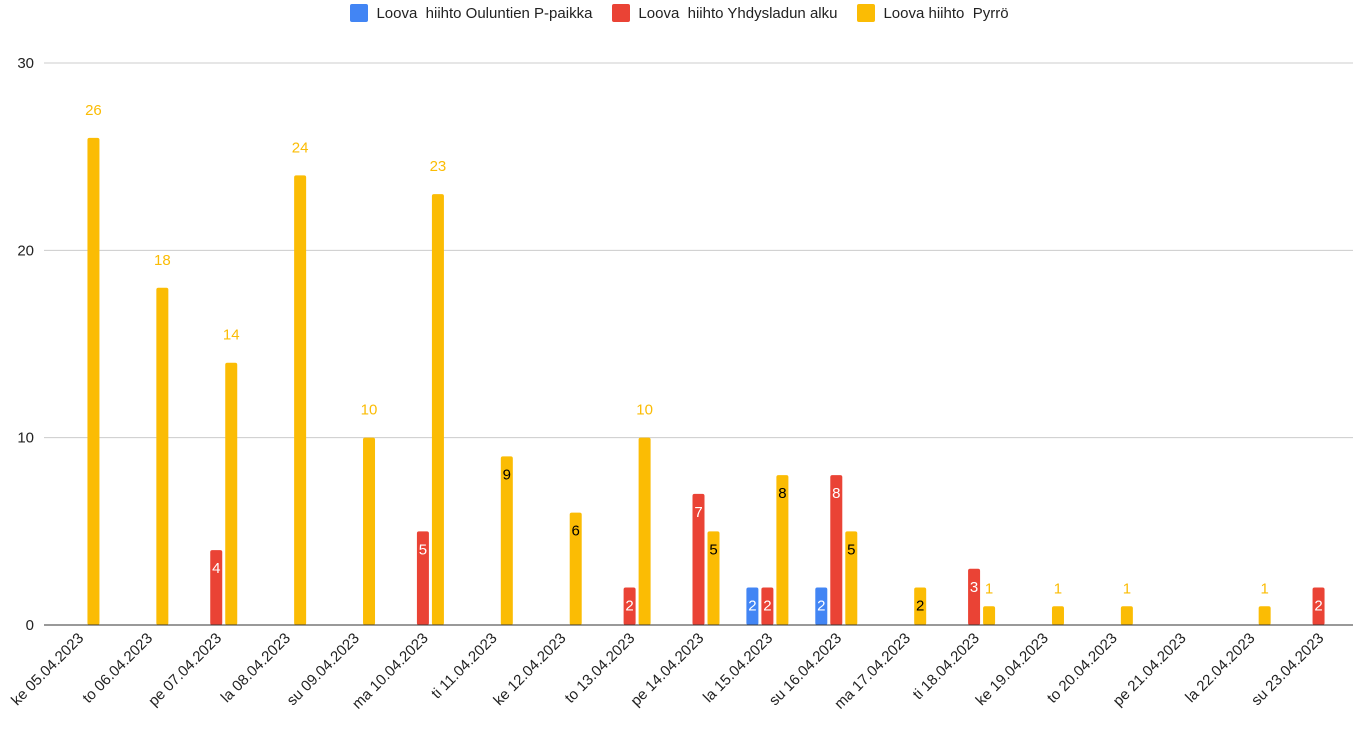 The height and width of the screenshot is (731, 1359). What do you see at coordinates (484, 13) in the screenshot?
I see `legend-label-ouluntien: Loova hiihto Ouluntien P-paikka` at bounding box center [484, 13].